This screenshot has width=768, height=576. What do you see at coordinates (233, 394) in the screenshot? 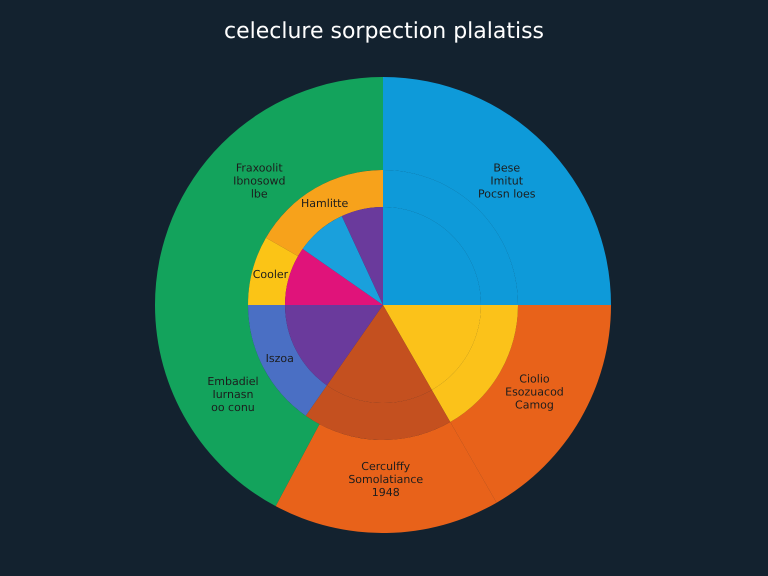
I see `slice-label: Embadiel Iurnasn oo conu` at bounding box center [233, 394].